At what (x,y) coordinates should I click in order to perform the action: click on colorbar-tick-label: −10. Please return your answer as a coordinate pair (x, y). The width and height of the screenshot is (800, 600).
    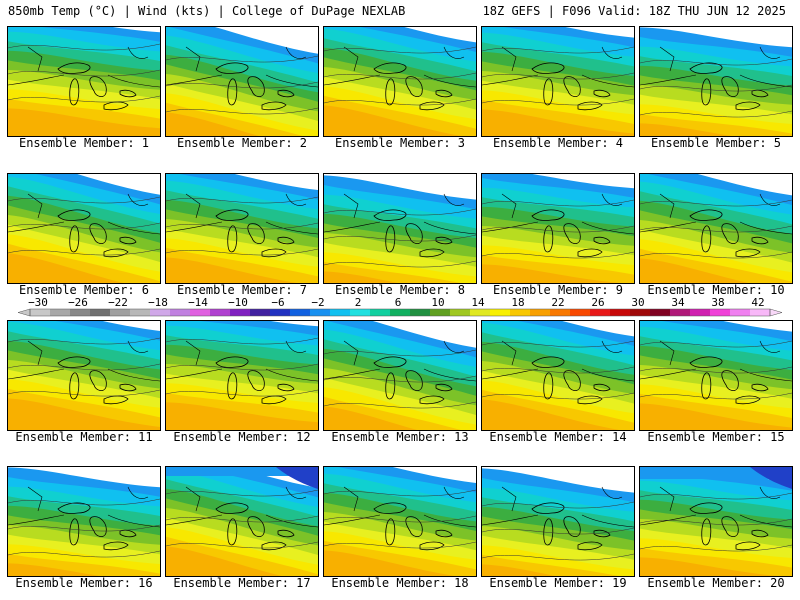
    Looking at the image, I should click on (238, 302).